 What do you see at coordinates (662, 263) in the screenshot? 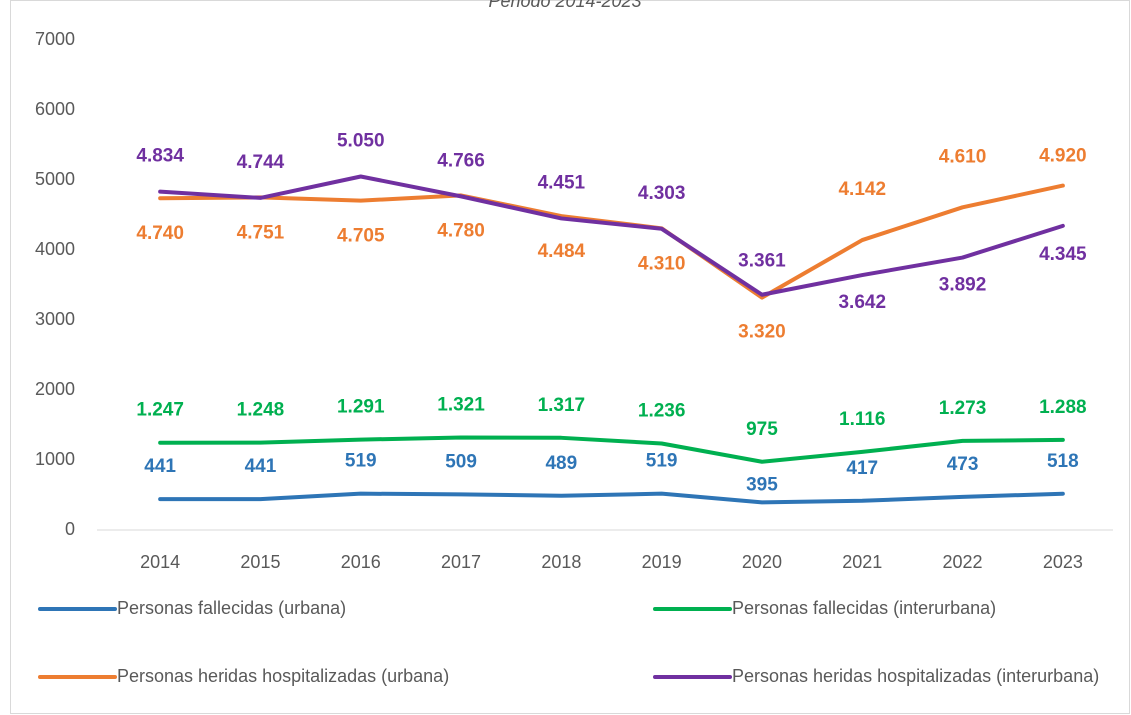
I see `data-label: 4.310` at bounding box center [662, 263].